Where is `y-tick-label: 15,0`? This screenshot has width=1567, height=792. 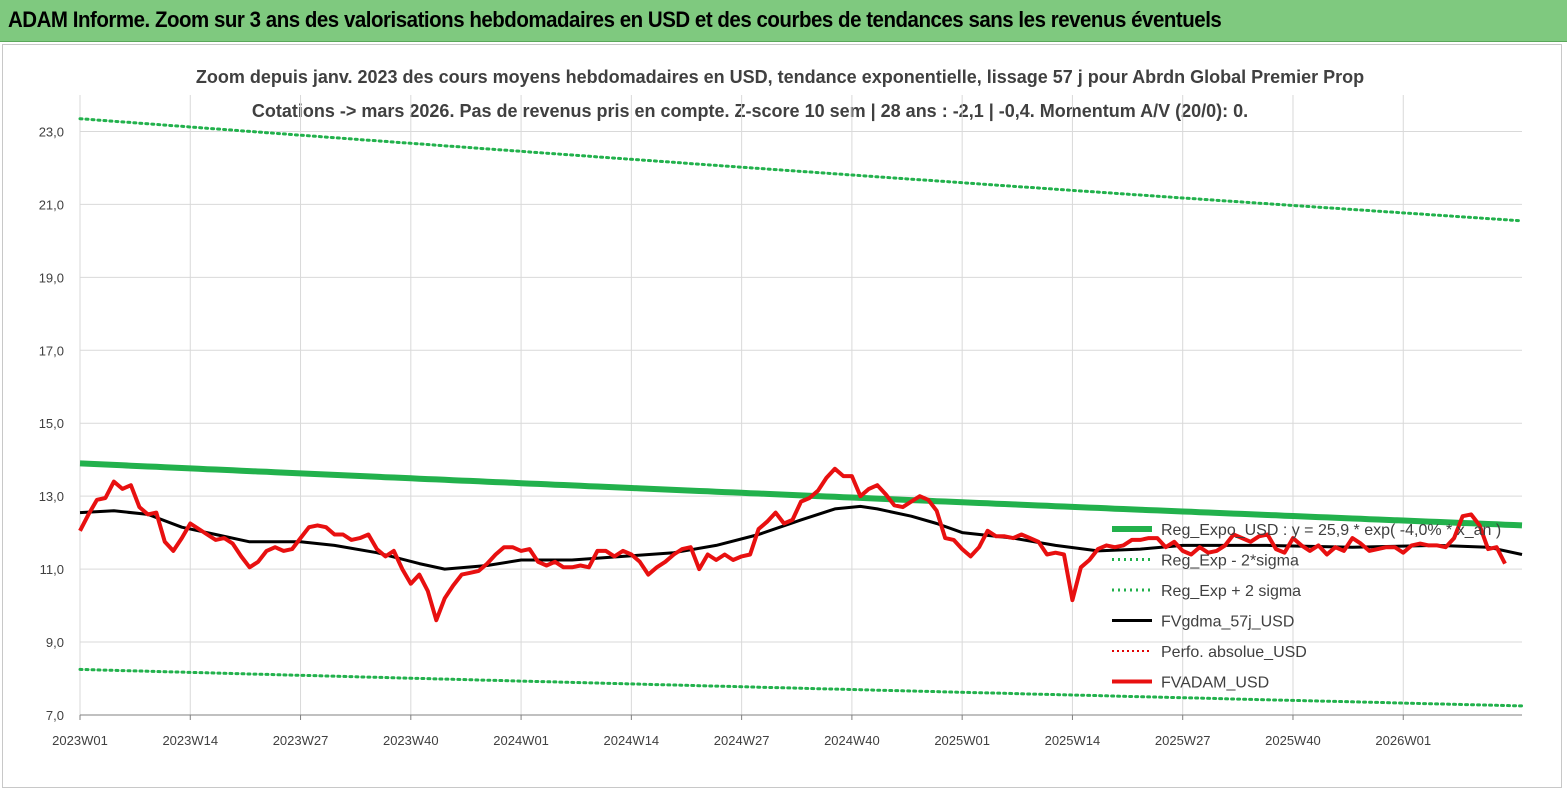
y-tick-label: 15,0 is located at coordinates (51, 423).